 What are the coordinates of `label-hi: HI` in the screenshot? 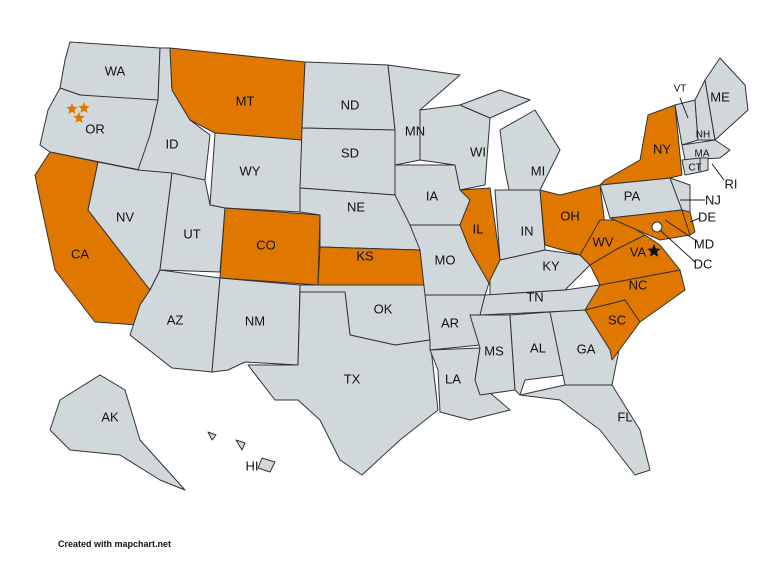 It's located at (252, 465).